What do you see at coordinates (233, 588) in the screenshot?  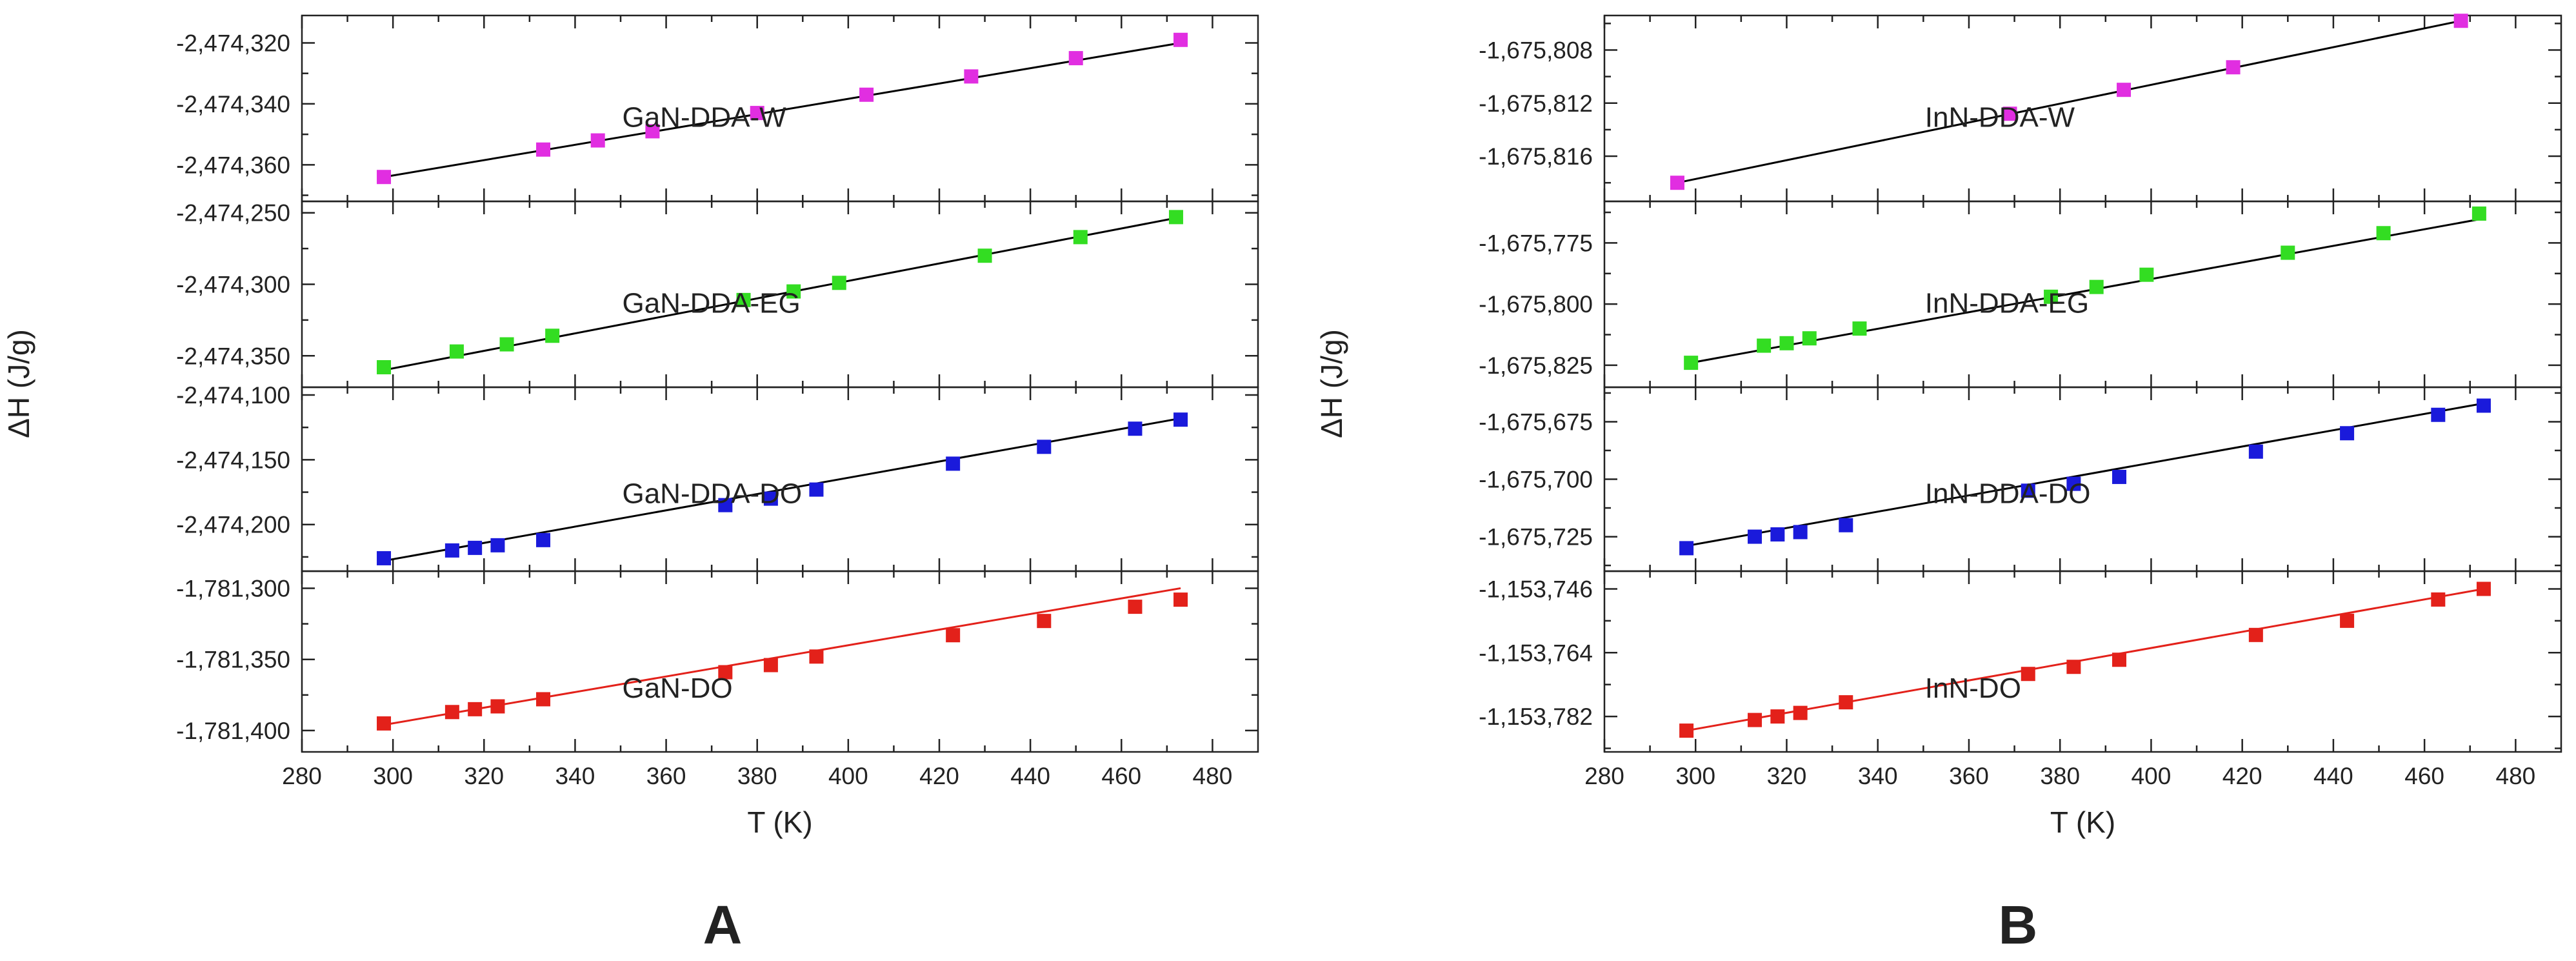 I see `y-tick-label: -1,781,300` at bounding box center [233, 588].